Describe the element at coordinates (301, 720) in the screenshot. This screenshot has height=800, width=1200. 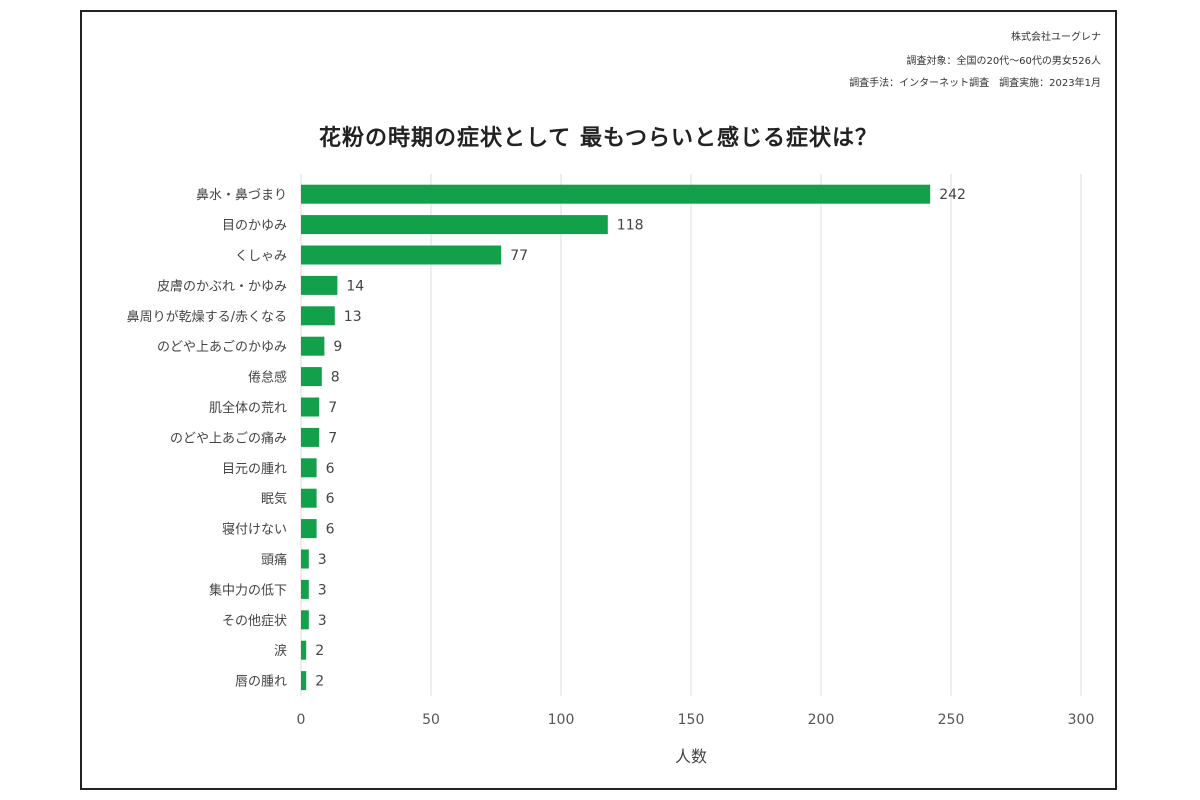
I see `x-tick-label: 0` at that location.